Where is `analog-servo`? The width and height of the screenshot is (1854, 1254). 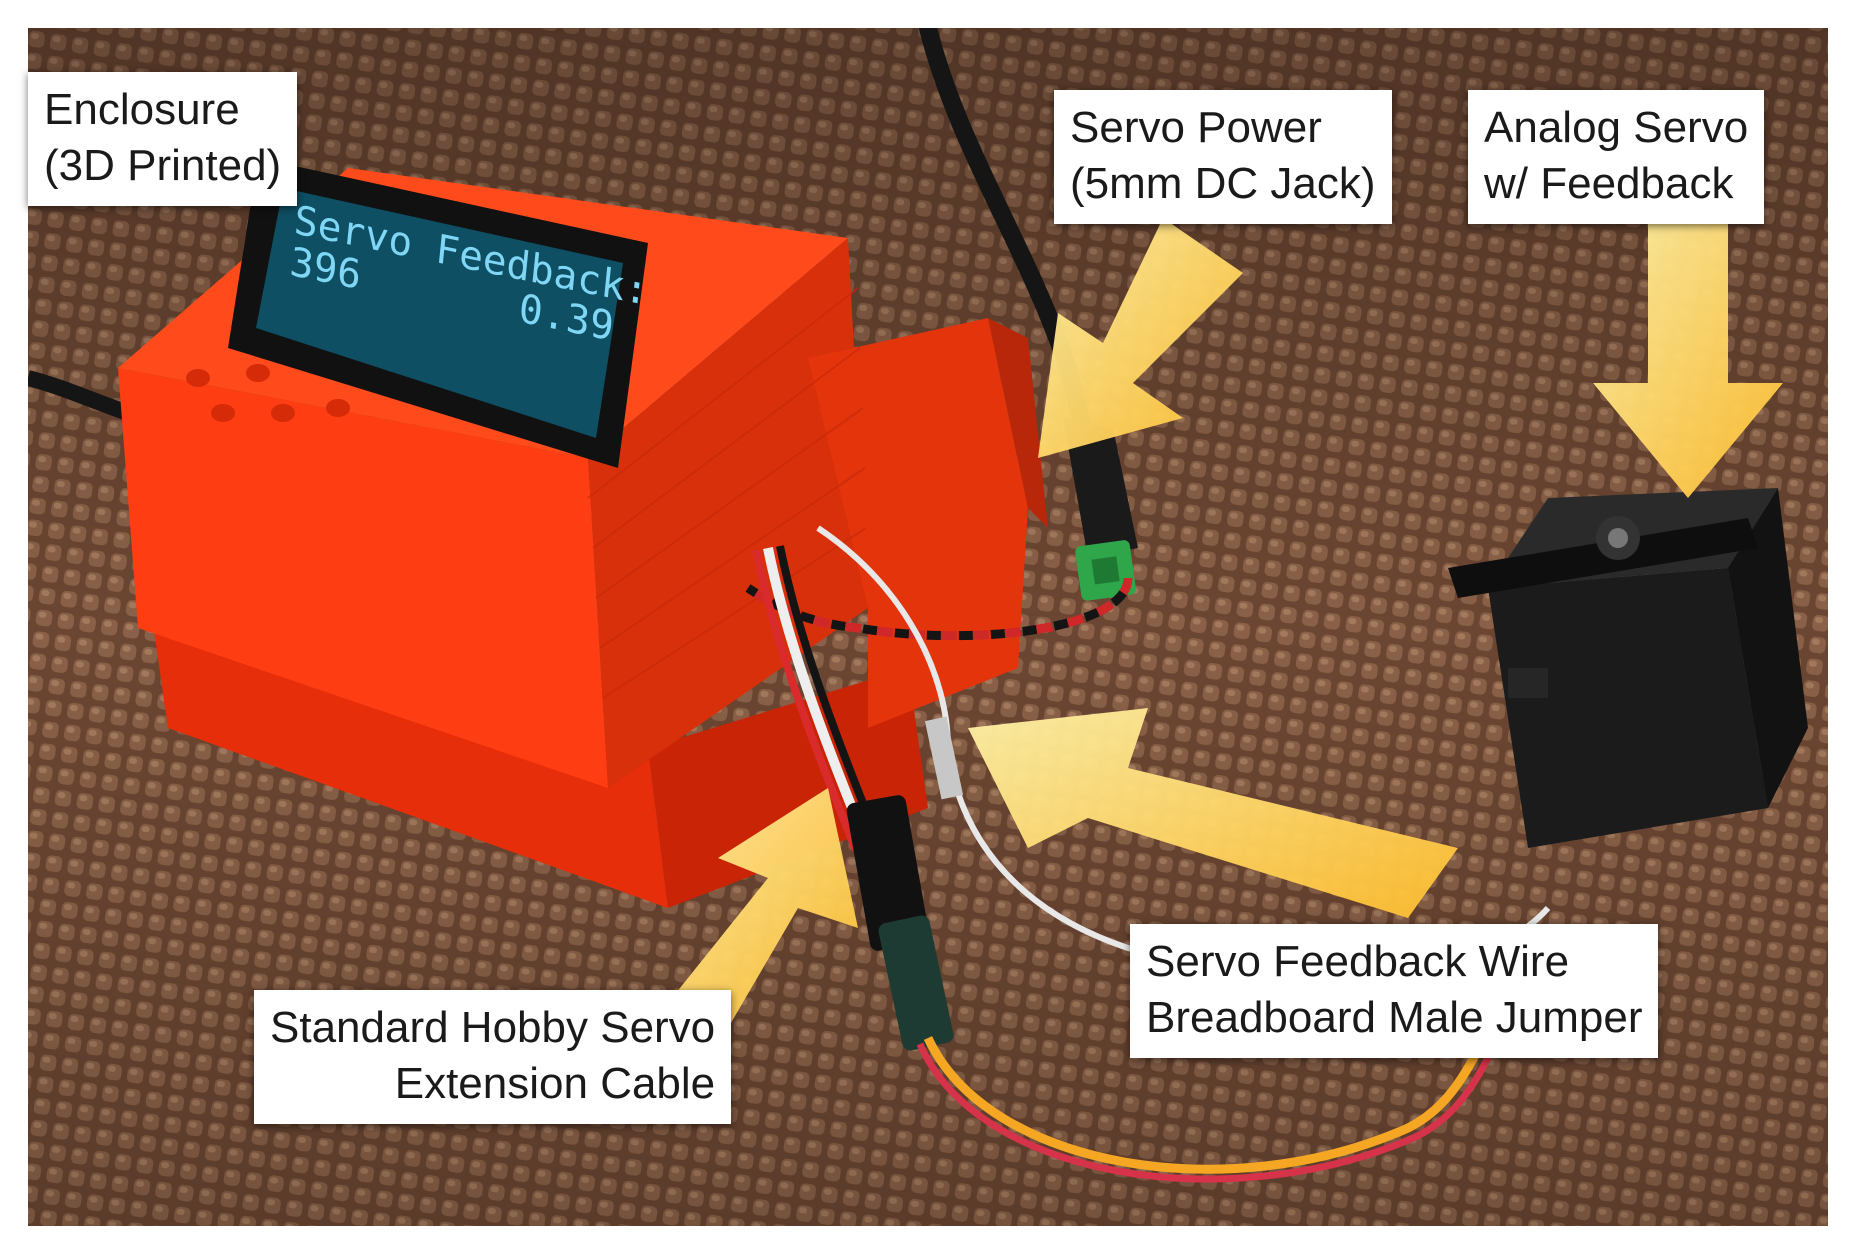 analog-servo is located at coordinates (1628, 668).